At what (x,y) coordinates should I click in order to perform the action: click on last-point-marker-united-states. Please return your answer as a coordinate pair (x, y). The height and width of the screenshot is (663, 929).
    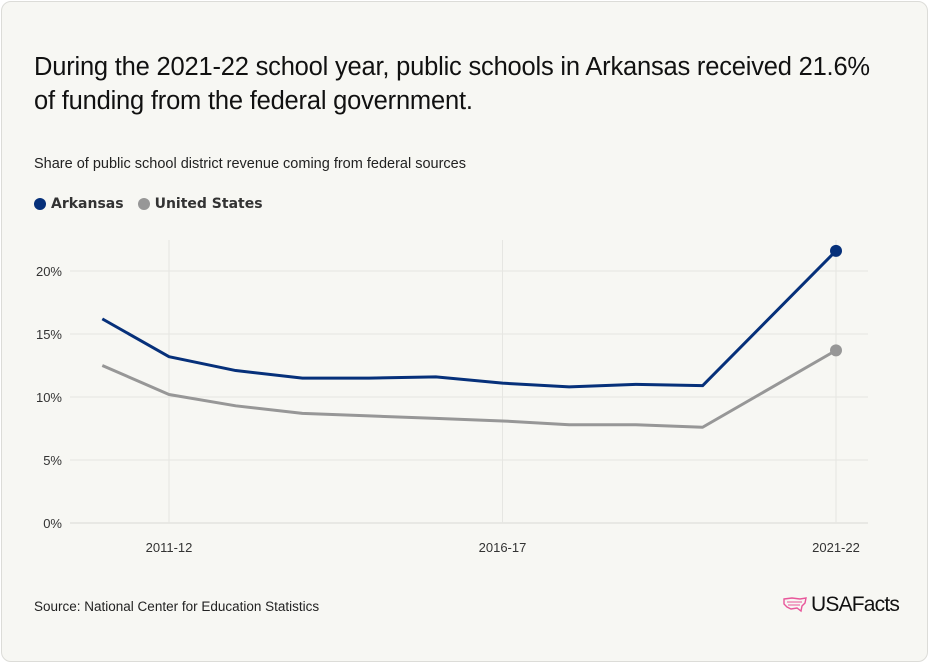
    Looking at the image, I should click on (836, 350).